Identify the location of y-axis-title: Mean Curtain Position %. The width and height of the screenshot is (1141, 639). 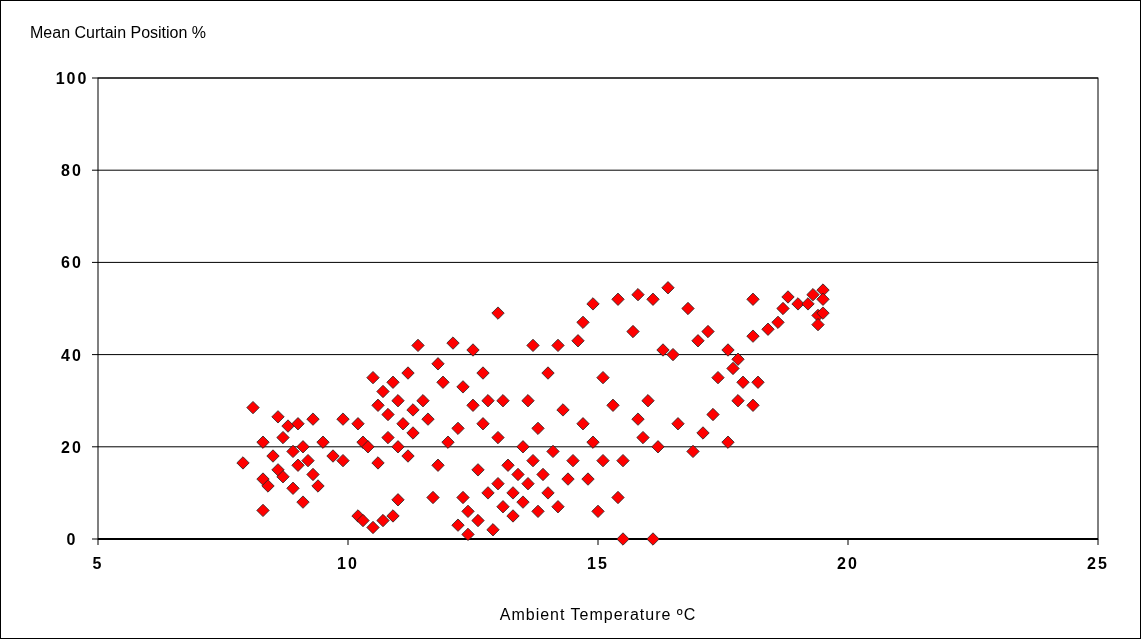
(118, 32).